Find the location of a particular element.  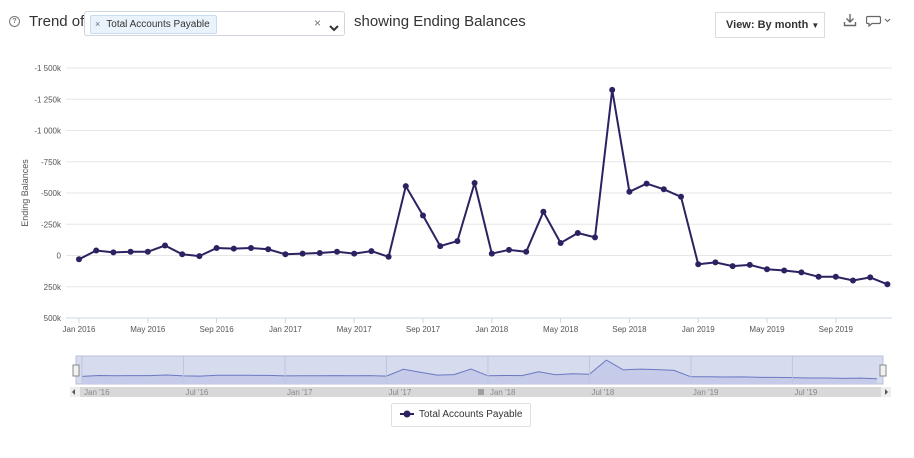

y-tick-label: -1 500k is located at coordinates (48, 68).